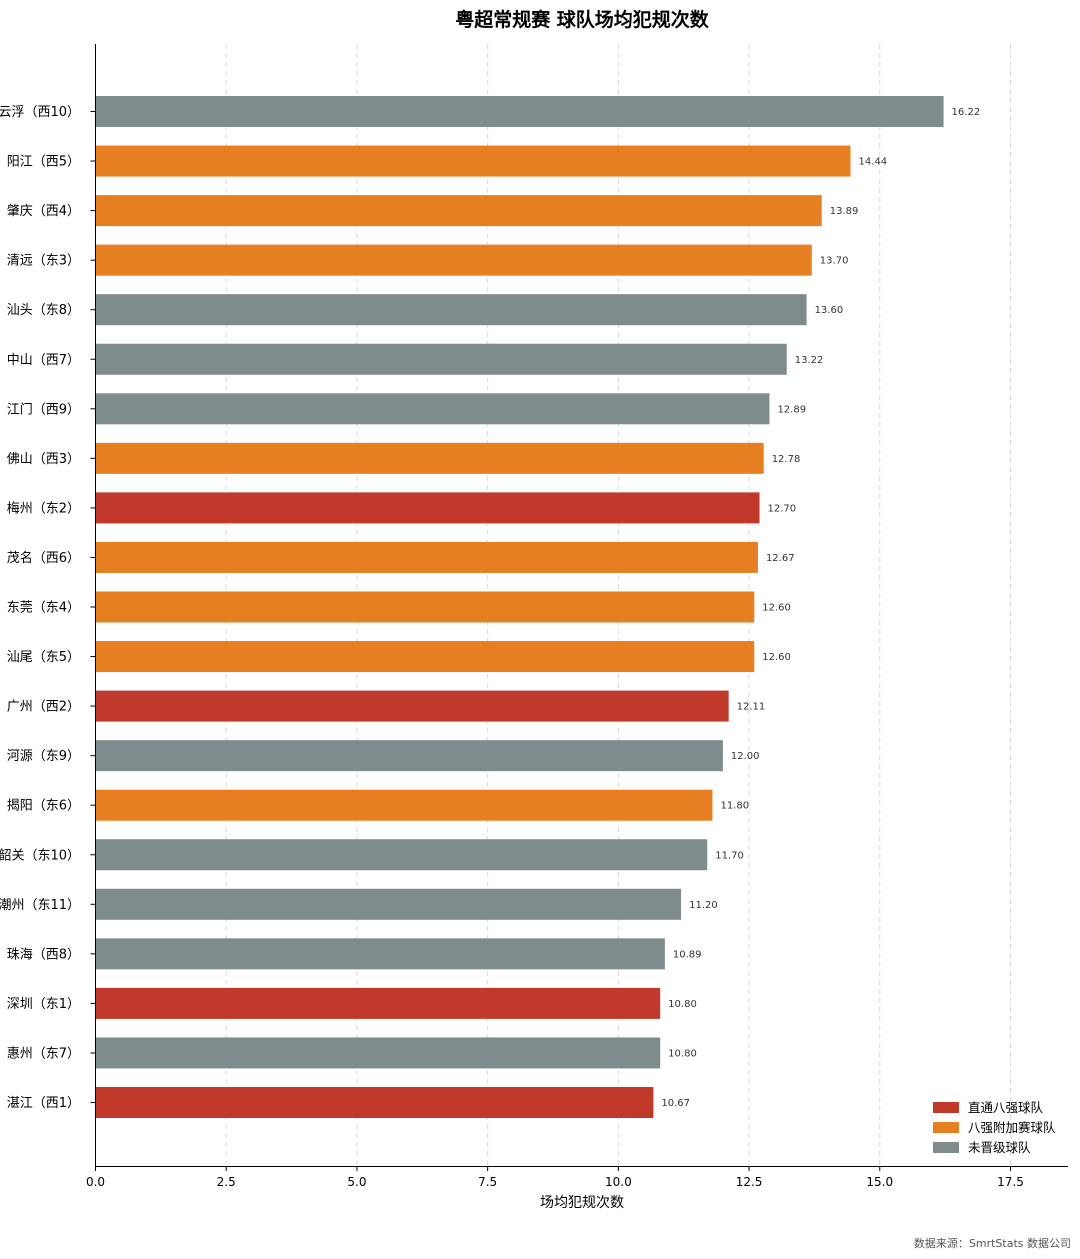 The width and height of the screenshot is (1080, 1259). Describe the element at coordinates (43, 756) in the screenshot. I see `category-label: 河源（东9）` at that location.